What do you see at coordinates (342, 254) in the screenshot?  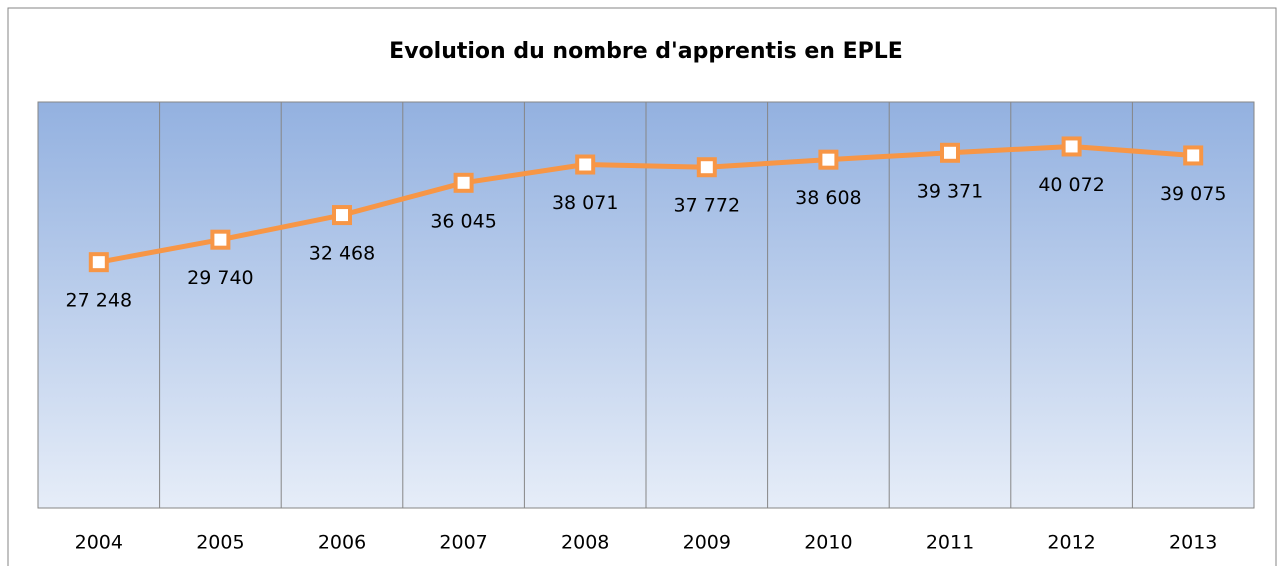 I see `data-label: 32 468` at bounding box center [342, 254].